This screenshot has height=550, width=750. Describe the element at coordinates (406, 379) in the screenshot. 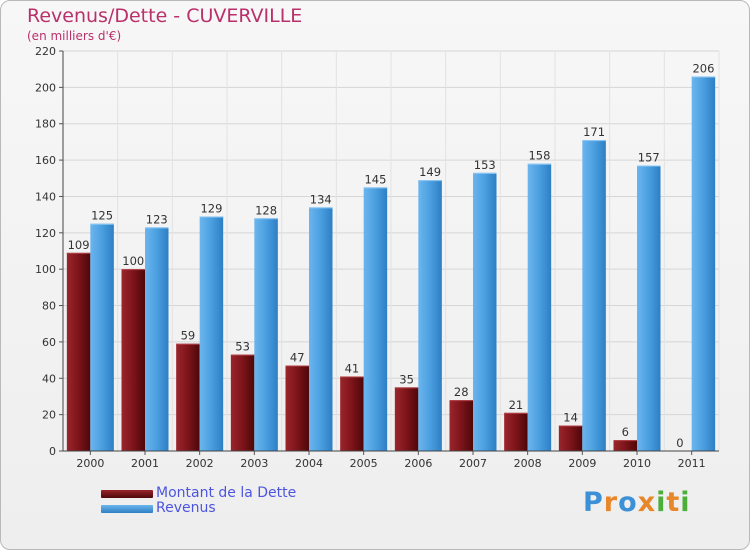

I see `value-label-dette: 35` at that location.